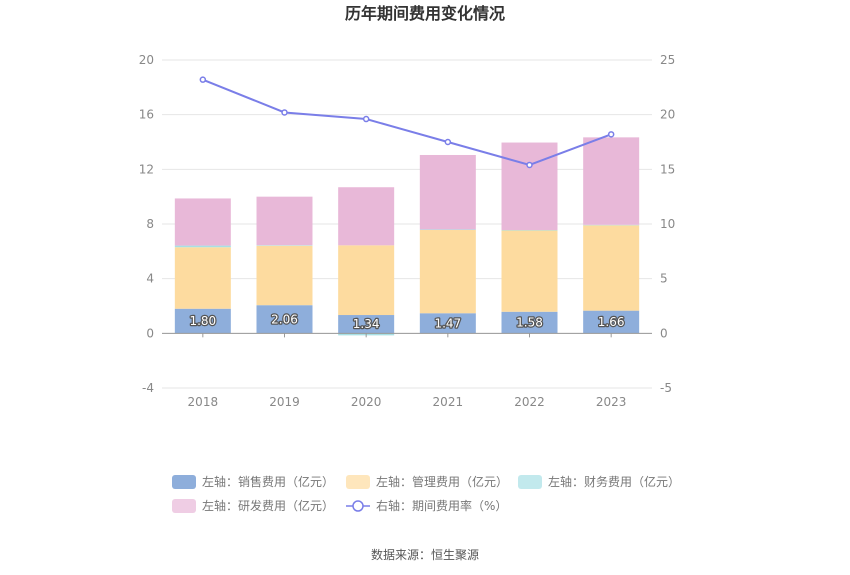  I want to click on x-axis-tick-label: 2019, so click(284, 402).